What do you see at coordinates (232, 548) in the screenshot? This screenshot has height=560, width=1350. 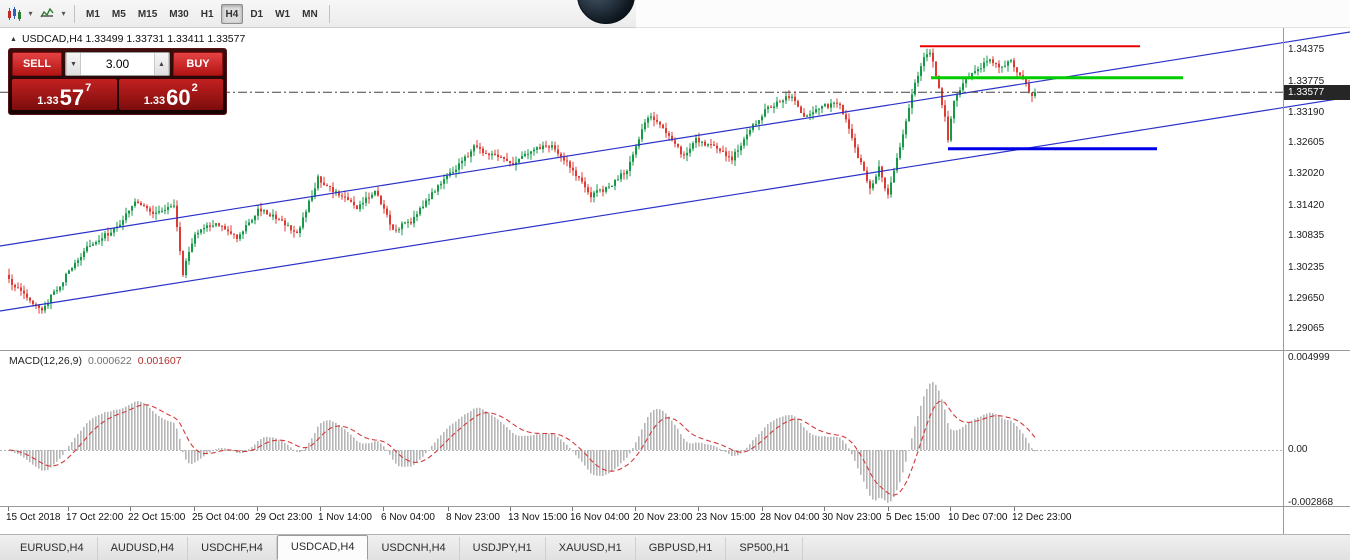 I see `tab-usdchf-h4: USDCHF,H4` at bounding box center [232, 548].